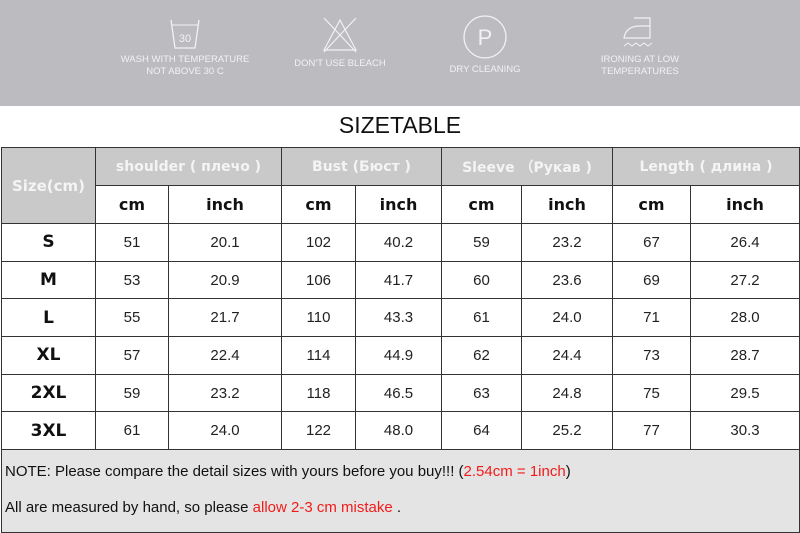  What do you see at coordinates (48, 280) in the screenshot?
I see `size-label: M` at bounding box center [48, 280].